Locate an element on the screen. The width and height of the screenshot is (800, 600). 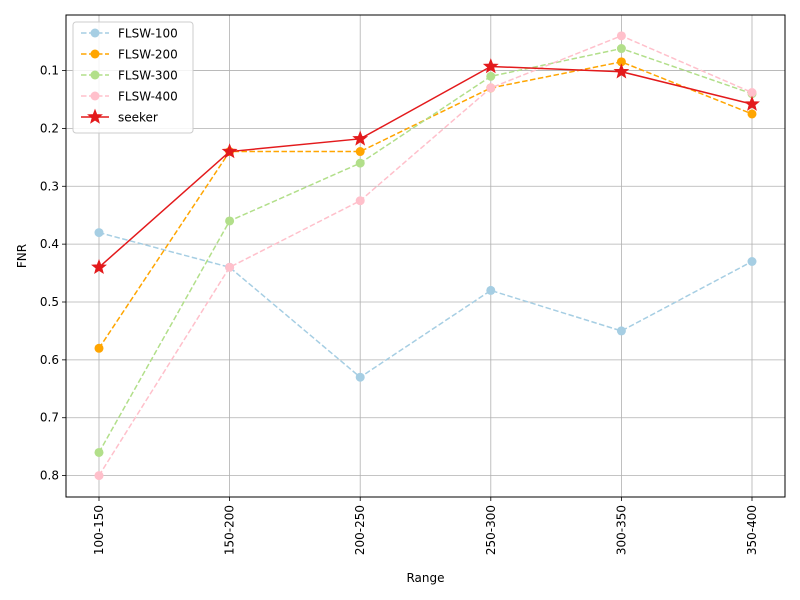
x-tick-label: 350-400 is located at coordinates (752, 530).